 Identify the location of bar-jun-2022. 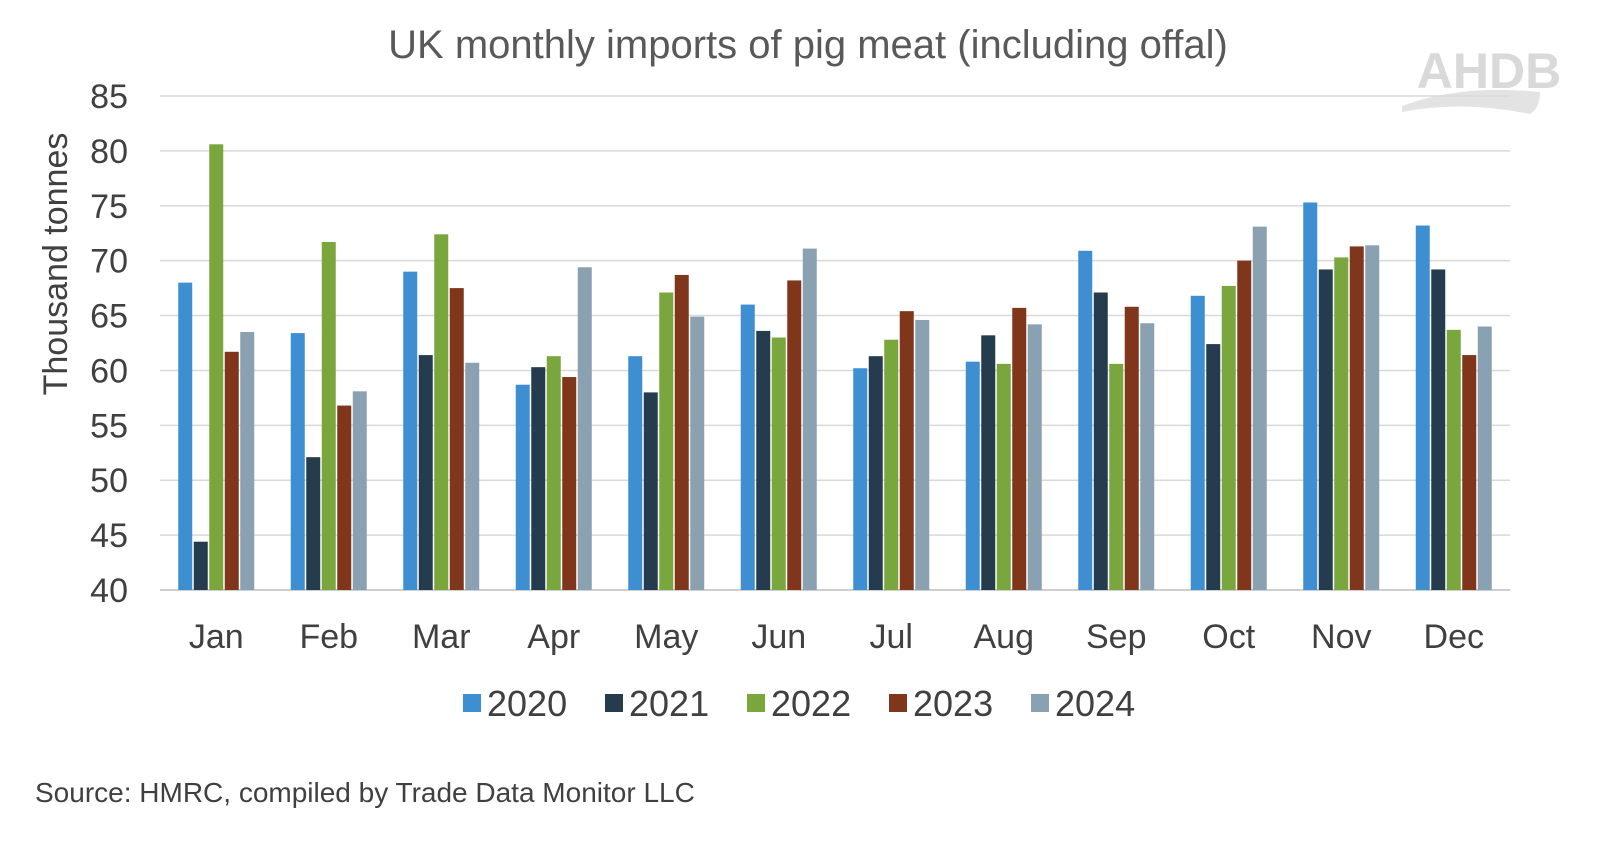
(778, 463).